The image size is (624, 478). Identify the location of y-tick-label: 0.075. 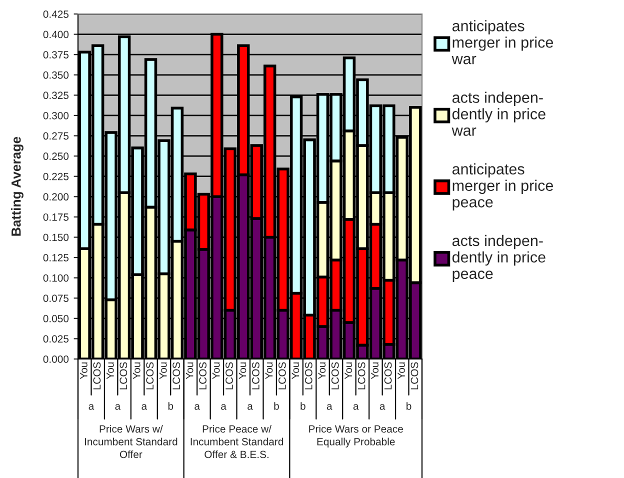
(56, 298).